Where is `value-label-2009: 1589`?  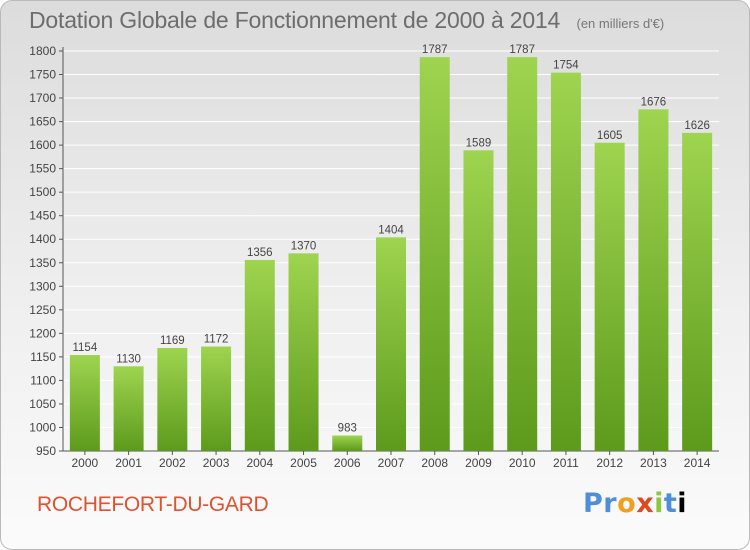
value-label-2009: 1589 is located at coordinates (479, 143).